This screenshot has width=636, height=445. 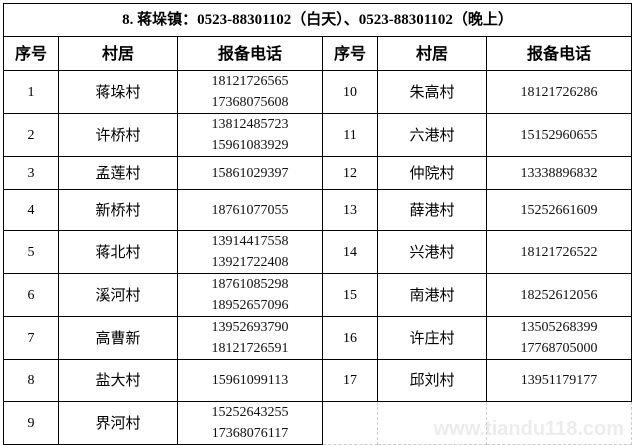 What do you see at coordinates (118, 92) in the screenshot?
I see `village-name: 蒋垛村` at bounding box center [118, 92].